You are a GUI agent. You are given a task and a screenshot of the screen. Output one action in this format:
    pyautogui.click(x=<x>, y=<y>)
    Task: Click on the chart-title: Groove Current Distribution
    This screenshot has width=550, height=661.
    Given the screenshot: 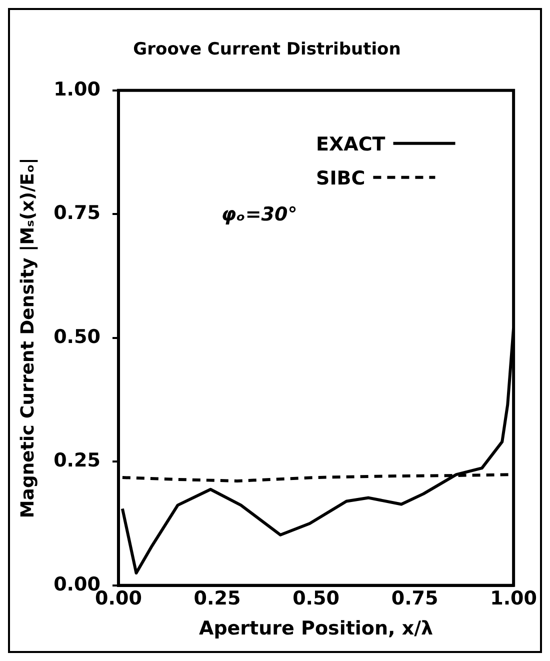 What is the action you would take?
    pyautogui.click(x=267, y=50)
    